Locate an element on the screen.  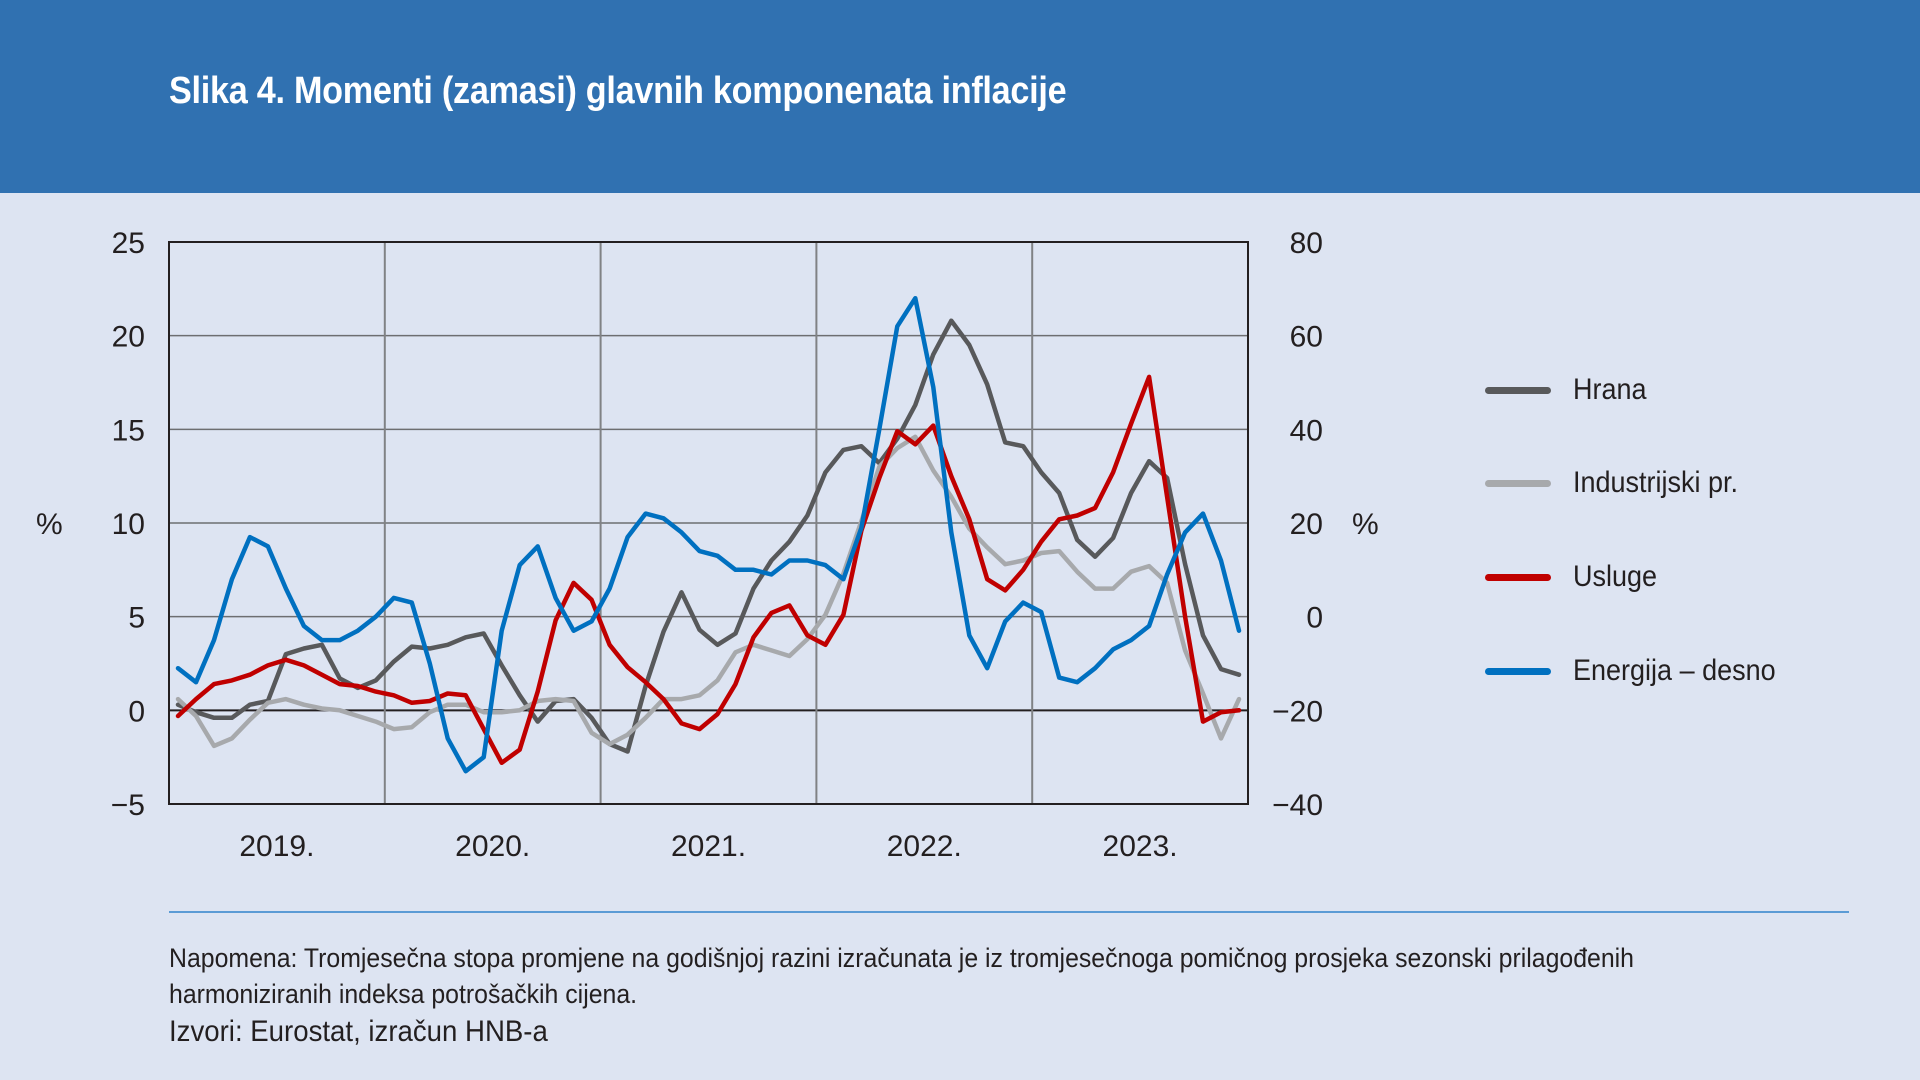
y-tick-label-left: 10 is located at coordinates (128, 524).